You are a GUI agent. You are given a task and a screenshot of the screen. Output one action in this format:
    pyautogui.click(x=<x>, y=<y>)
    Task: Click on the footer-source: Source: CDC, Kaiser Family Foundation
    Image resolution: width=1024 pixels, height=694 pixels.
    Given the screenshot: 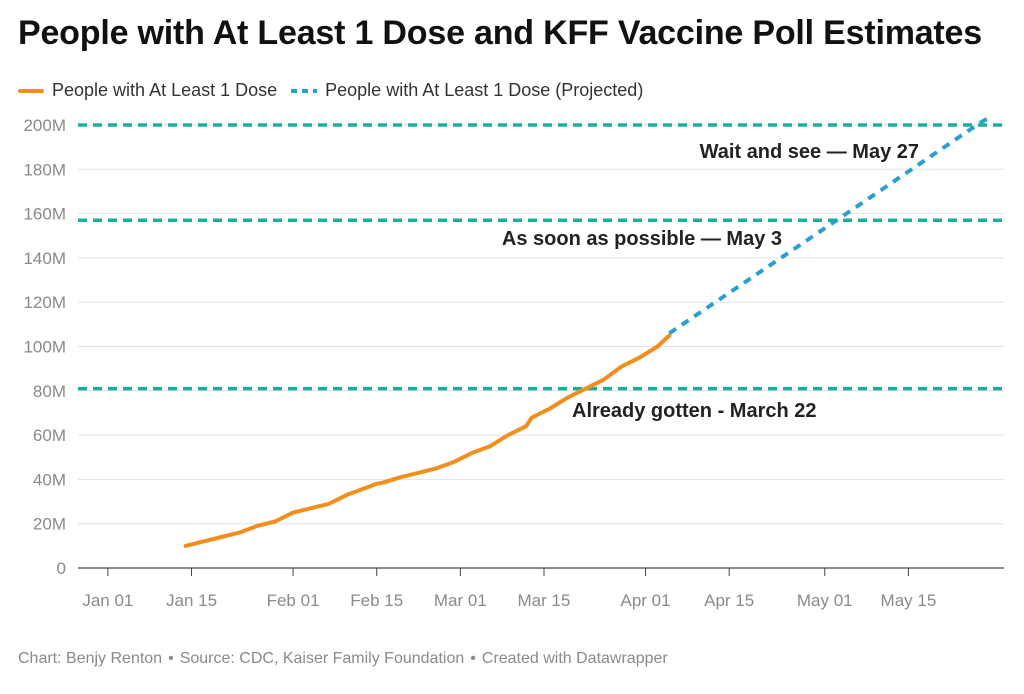 What is the action you would take?
    pyautogui.click(x=322, y=658)
    